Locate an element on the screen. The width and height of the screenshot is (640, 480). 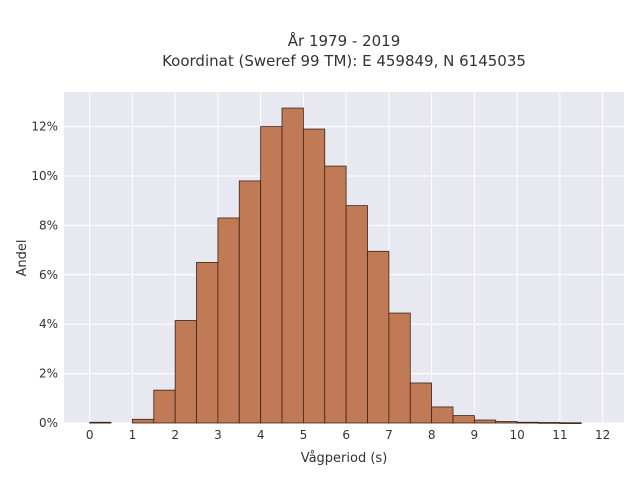
x-tick-label: 6 is located at coordinates (346, 435).